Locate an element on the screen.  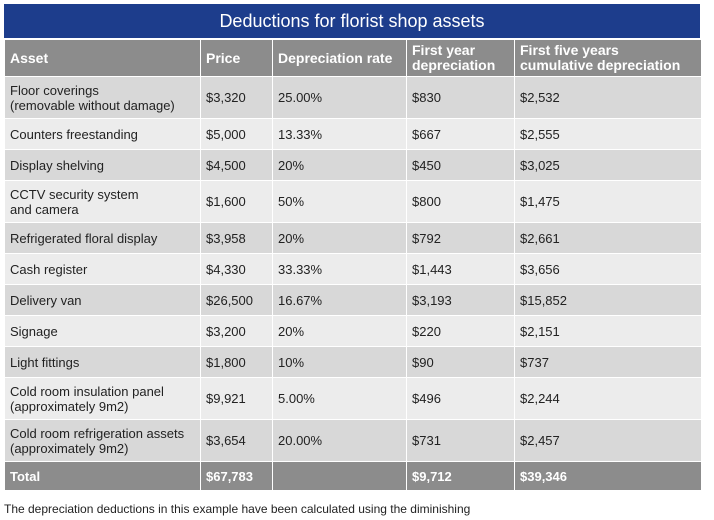
table-cell: Signage is located at coordinates (102, 331).